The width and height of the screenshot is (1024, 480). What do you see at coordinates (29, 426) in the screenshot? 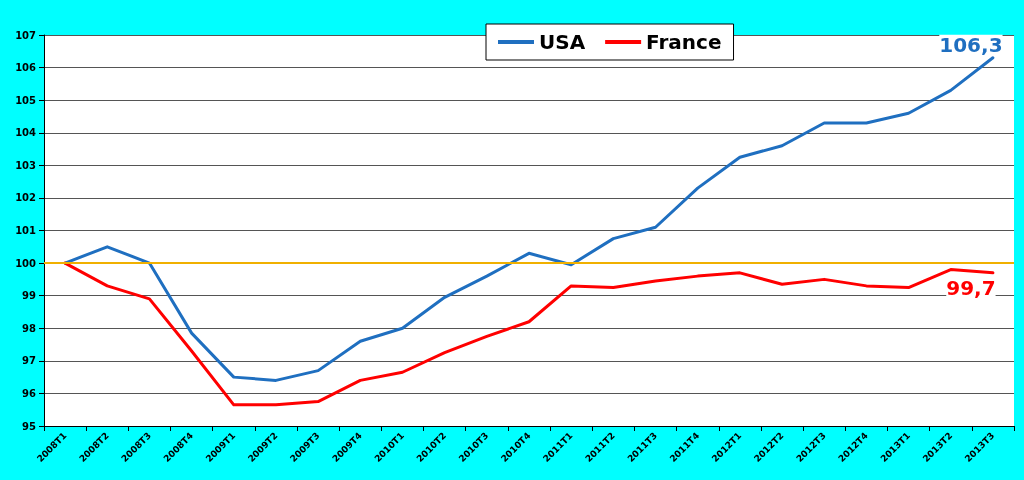
I see `y-tick-label: 95` at bounding box center [29, 426].